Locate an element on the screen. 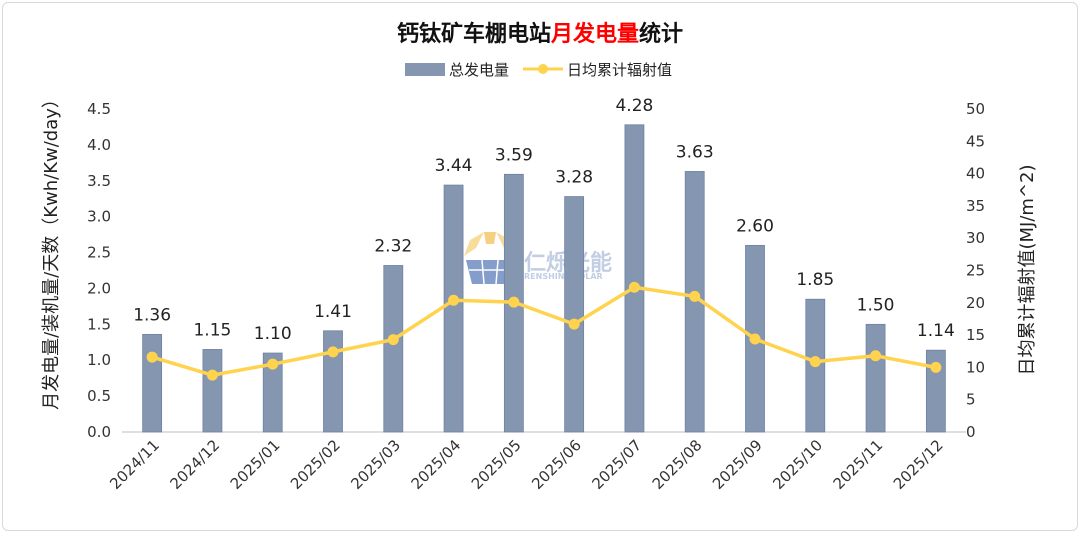  x-tick-label: 2025/11 is located at coordinates (858, 464).